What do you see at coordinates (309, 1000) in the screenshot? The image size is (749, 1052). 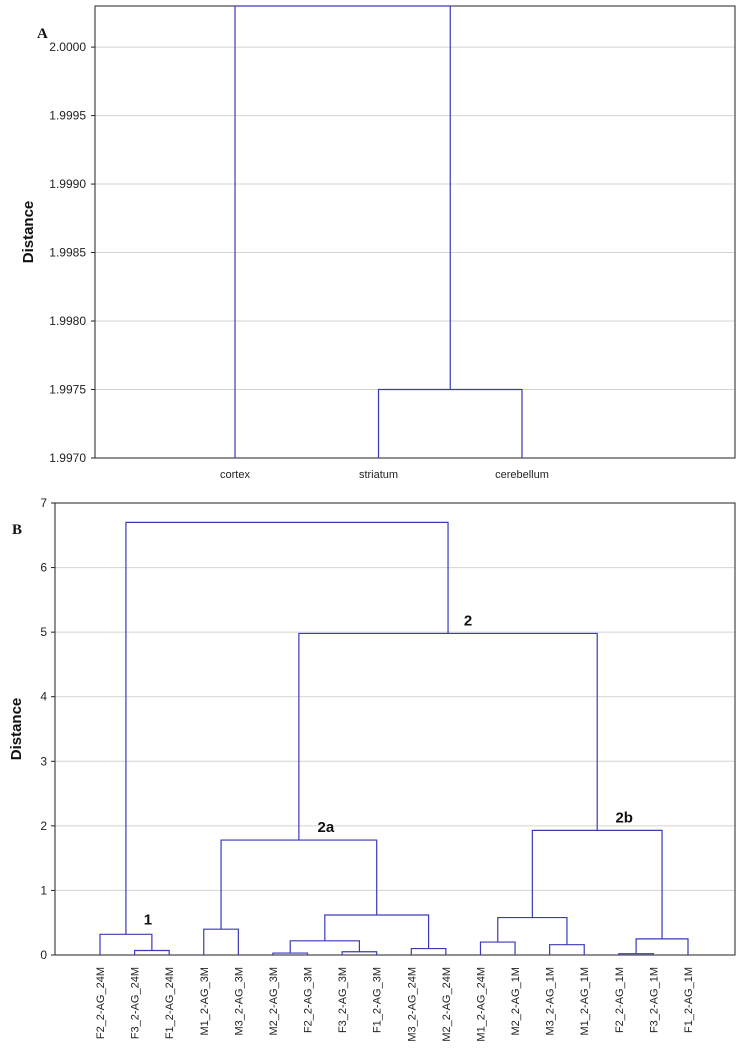 I see `leaf-label: F2_2-AG_3M` at bounding box center [309, 1000].